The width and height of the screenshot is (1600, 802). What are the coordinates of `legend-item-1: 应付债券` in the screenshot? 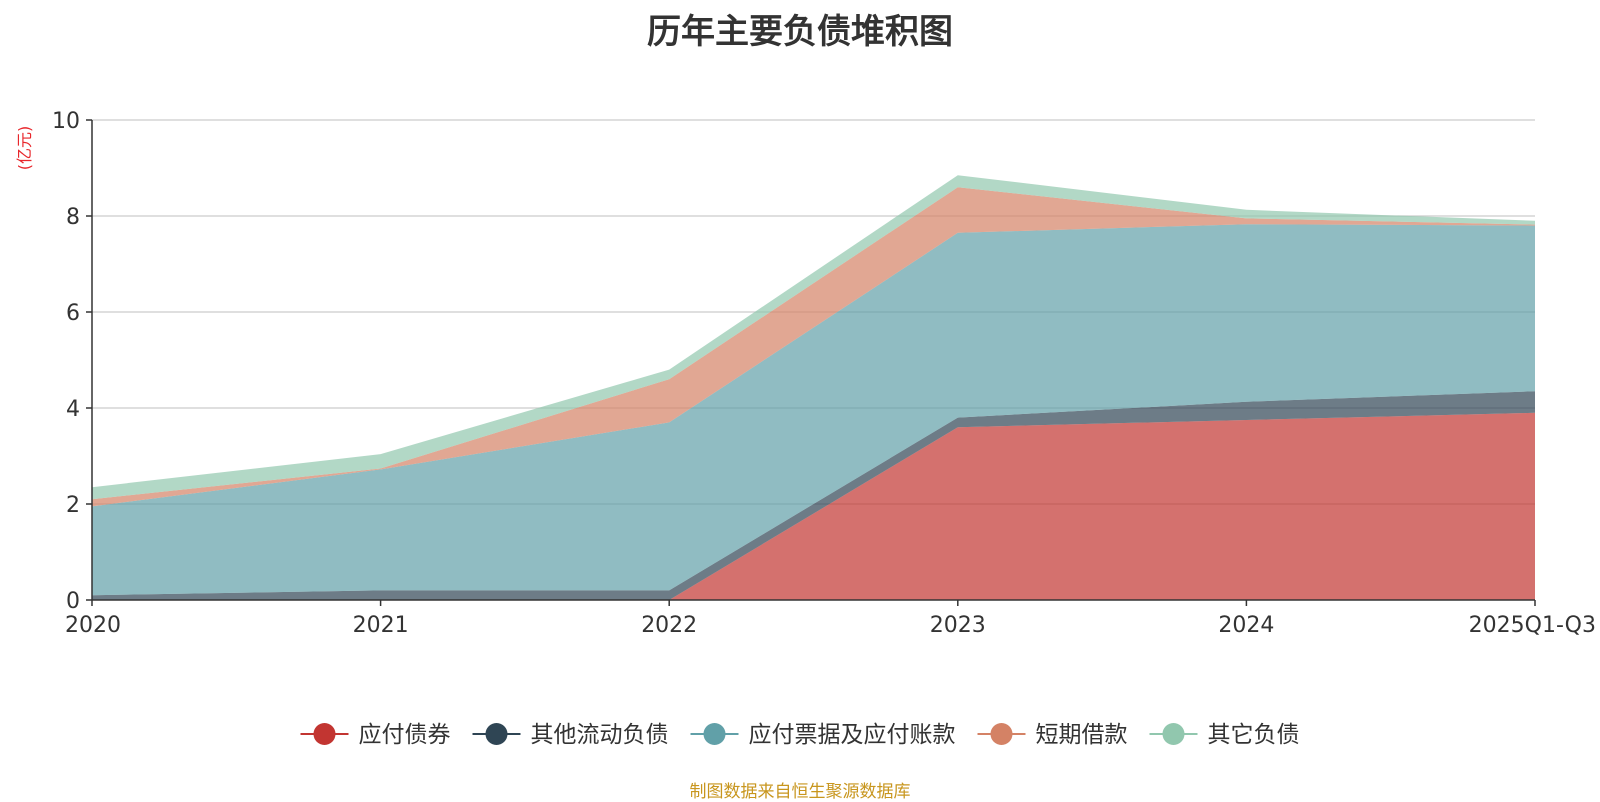 It's located at (375, 735).